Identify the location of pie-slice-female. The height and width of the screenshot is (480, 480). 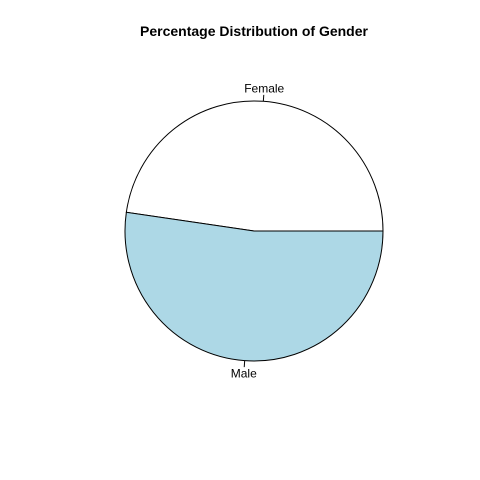
(254, 166).